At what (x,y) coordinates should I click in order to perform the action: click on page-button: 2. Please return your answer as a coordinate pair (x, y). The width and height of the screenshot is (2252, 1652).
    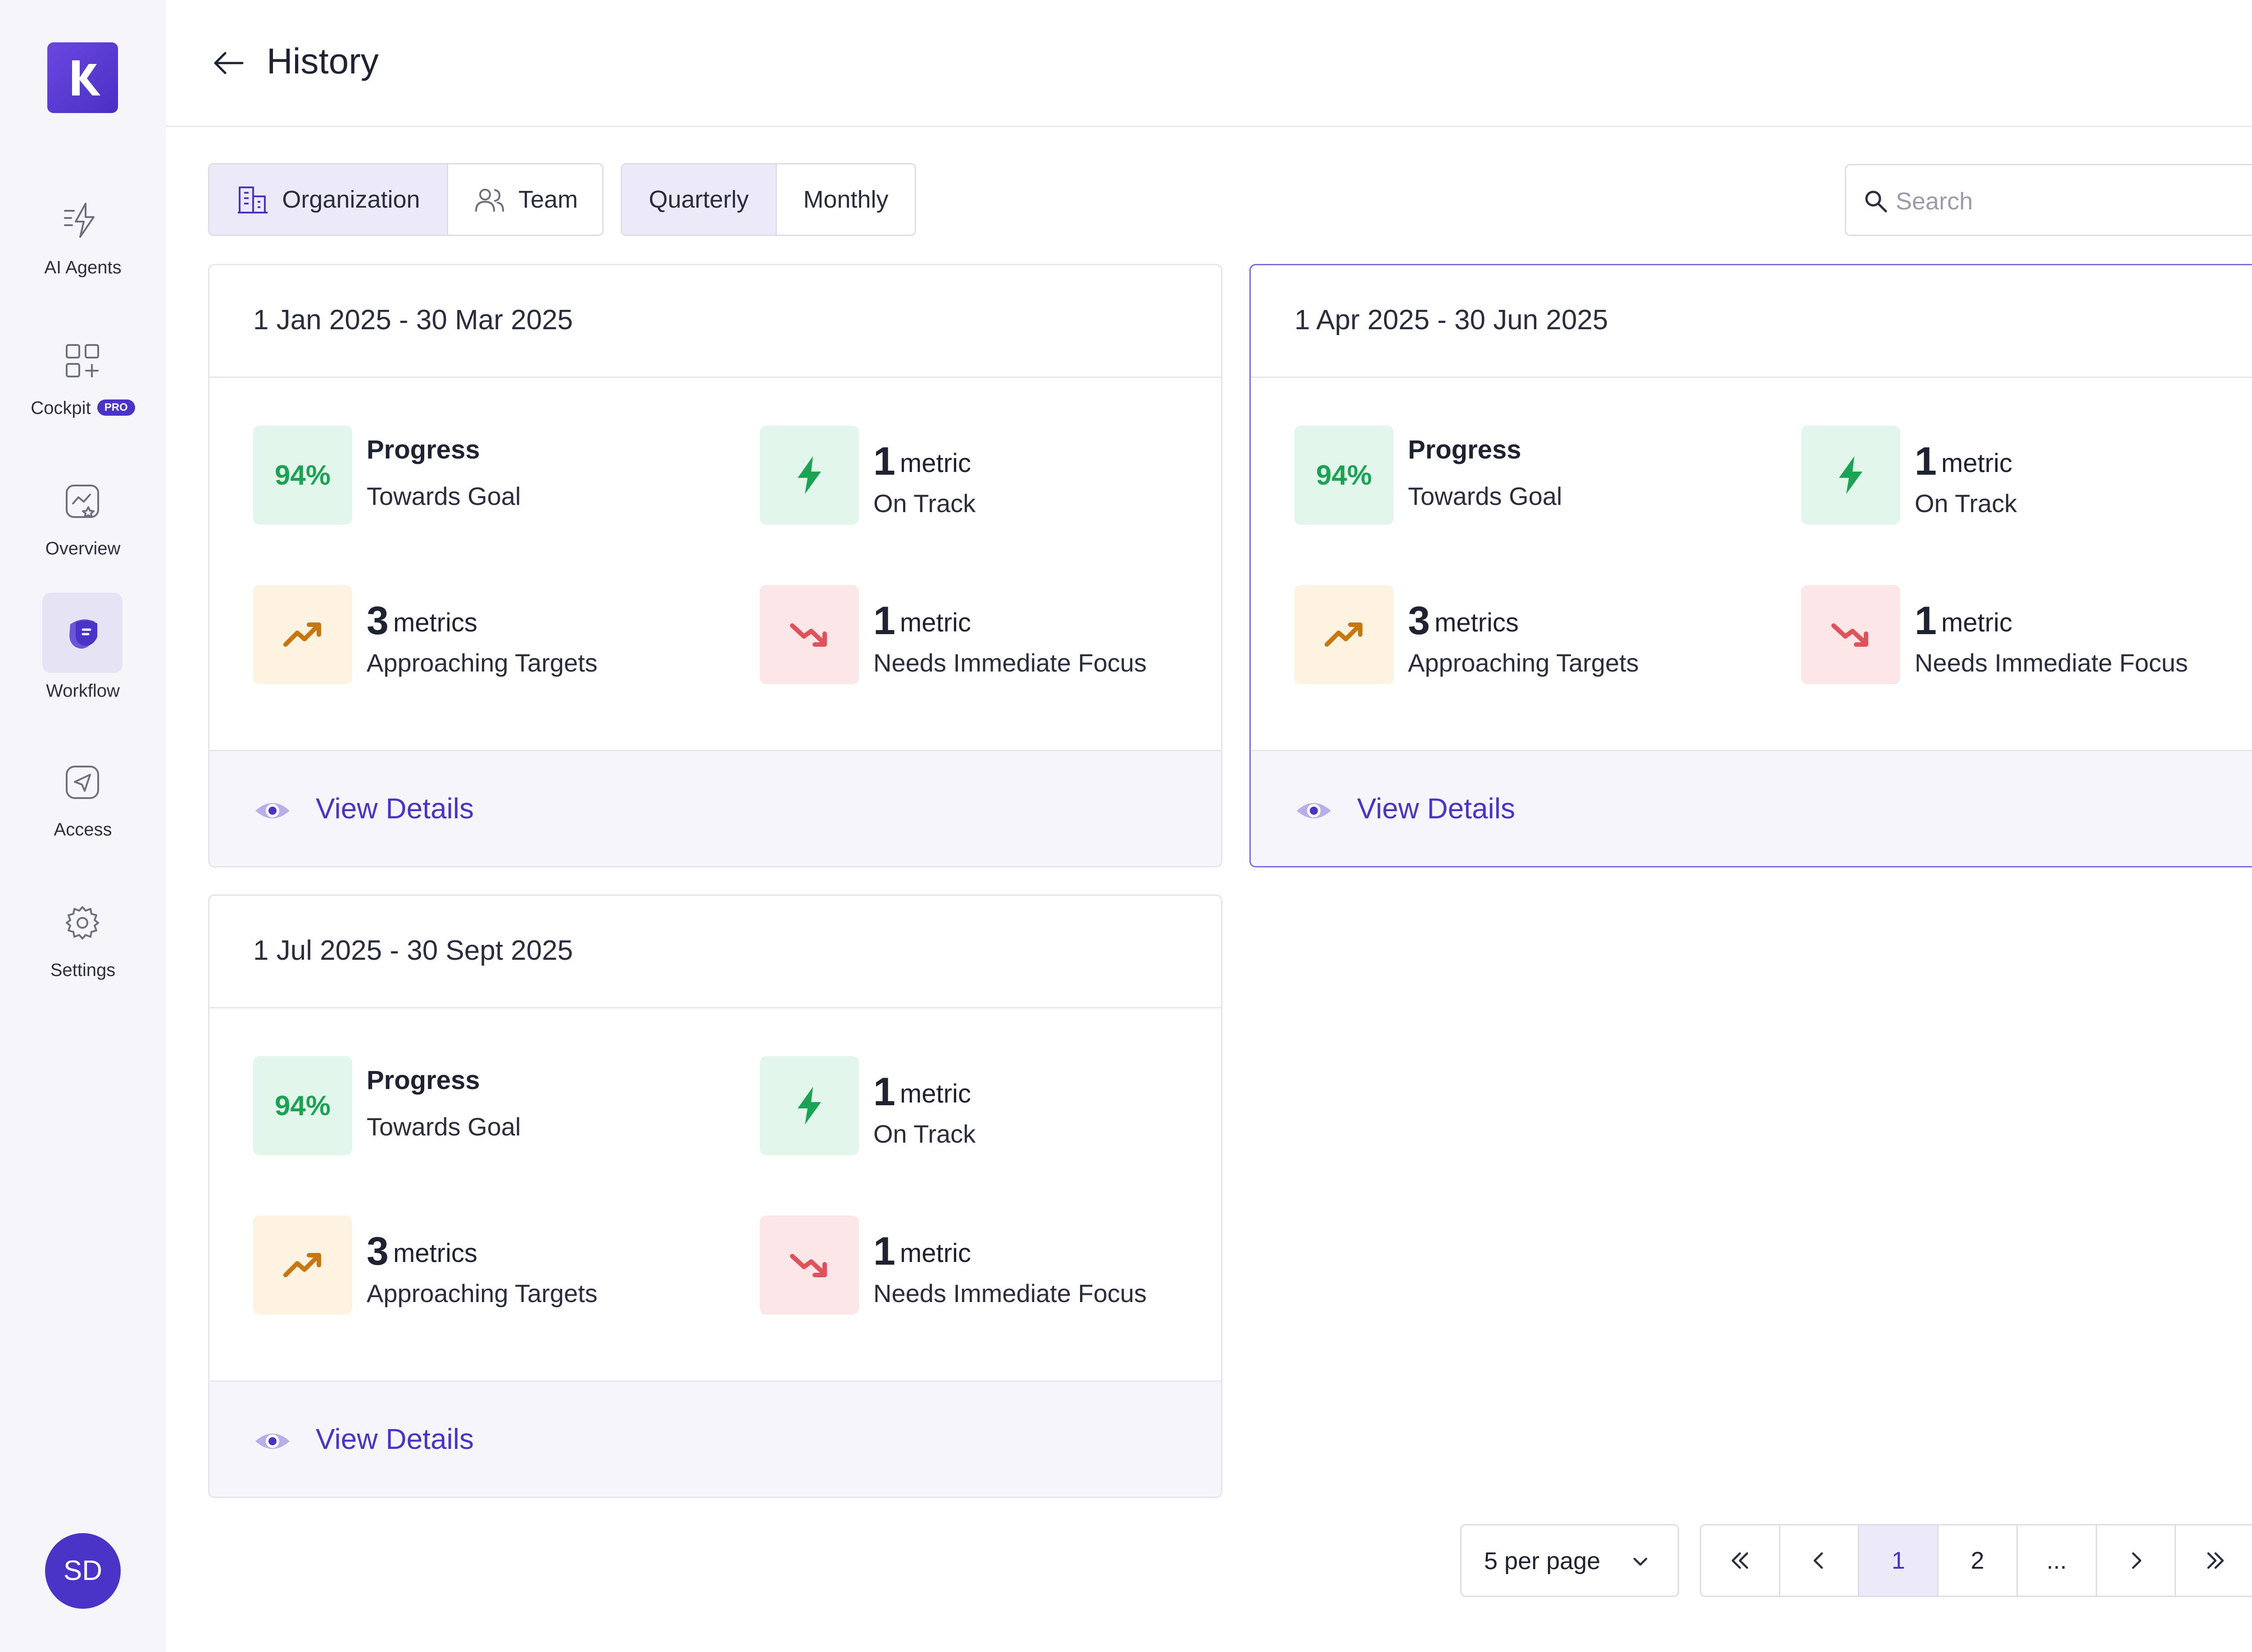
    Looking at the image, I should click on (1978, 1560).